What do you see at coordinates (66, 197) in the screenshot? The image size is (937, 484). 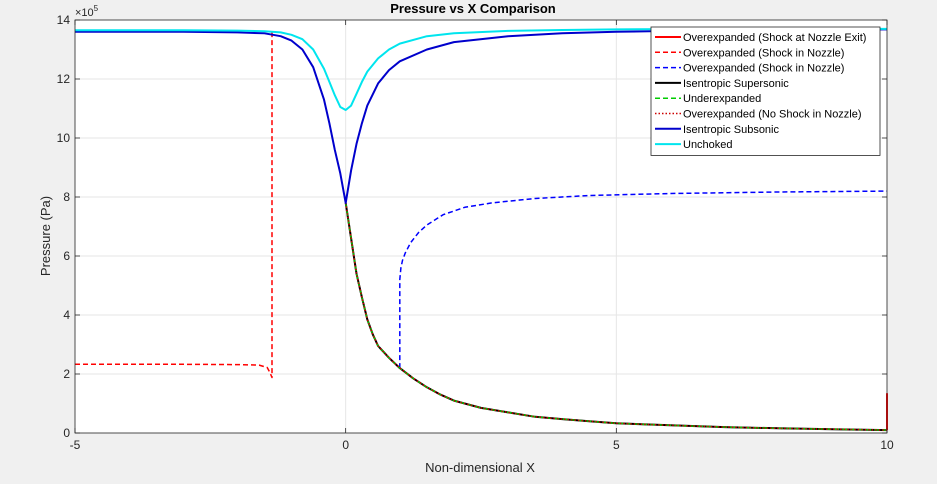 I see `y-tick-label: 8` at bounding box center [66, 197].